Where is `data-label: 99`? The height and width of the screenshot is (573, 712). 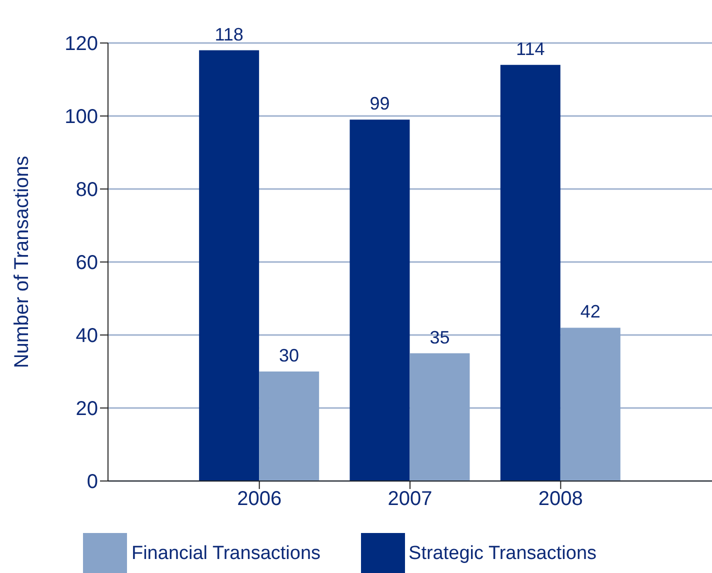 data-label: 99 is located at coordinates (380, 104).